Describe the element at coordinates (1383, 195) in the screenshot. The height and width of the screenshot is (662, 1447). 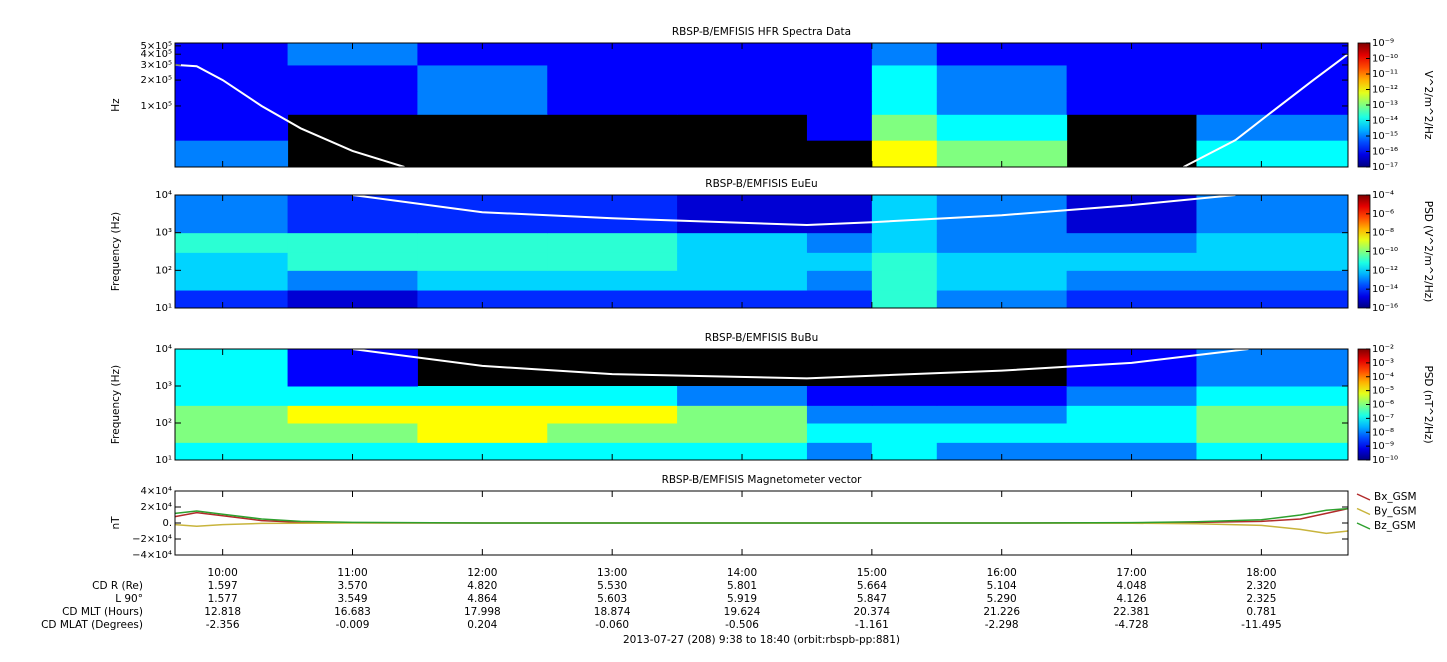
I see `colorbar-tick-label: 10⁻⁴` at that location.